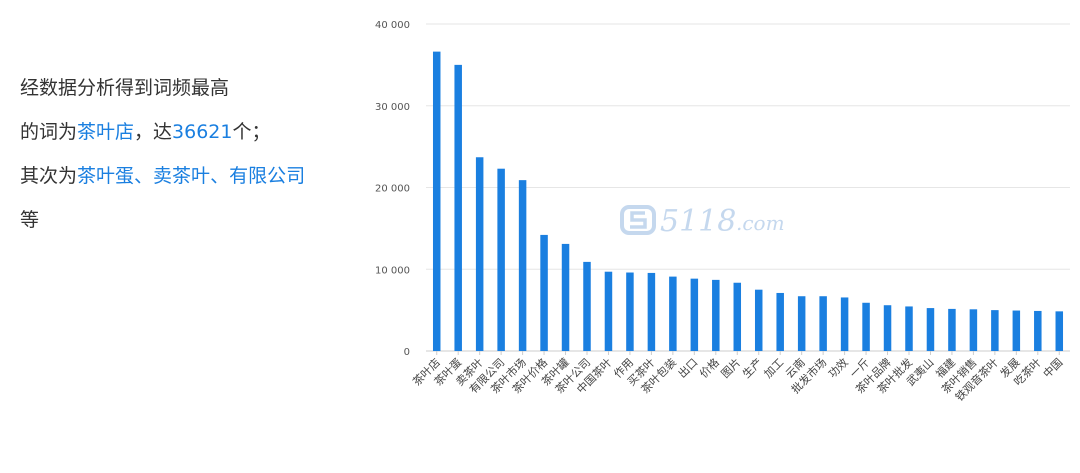 The height and width of the screenshot is (473, 1080). What do you see at coordinates (687, 367) in the screenshot?
I see `x-category-label: 出口` at bounding box center [687, 367].